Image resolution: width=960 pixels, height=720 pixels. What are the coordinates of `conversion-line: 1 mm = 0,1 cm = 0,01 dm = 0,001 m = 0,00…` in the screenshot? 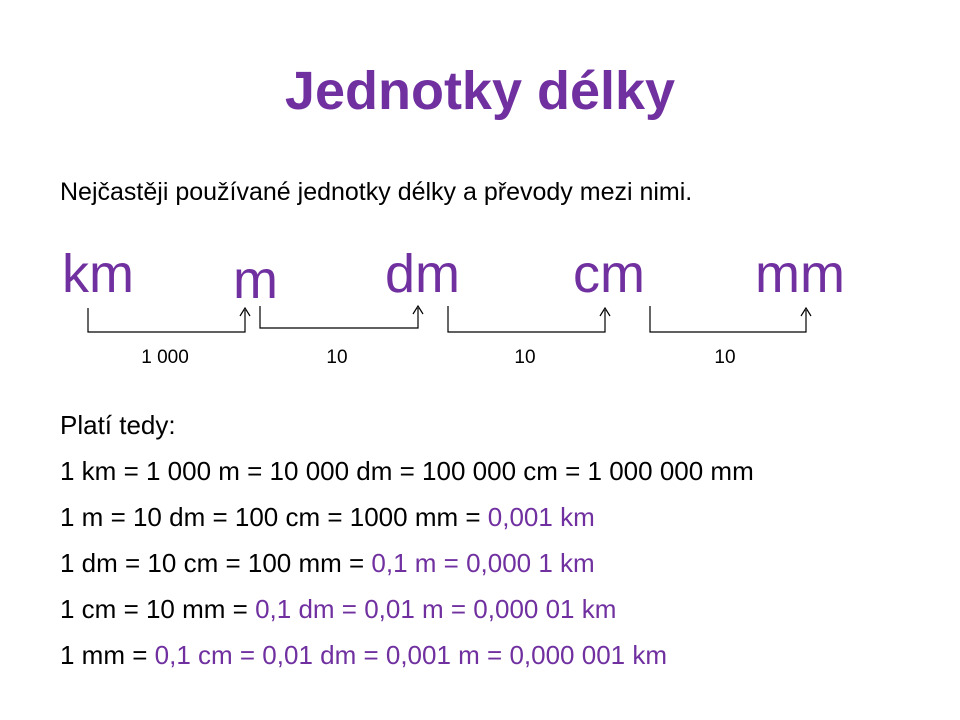 It's located at (363, 655).